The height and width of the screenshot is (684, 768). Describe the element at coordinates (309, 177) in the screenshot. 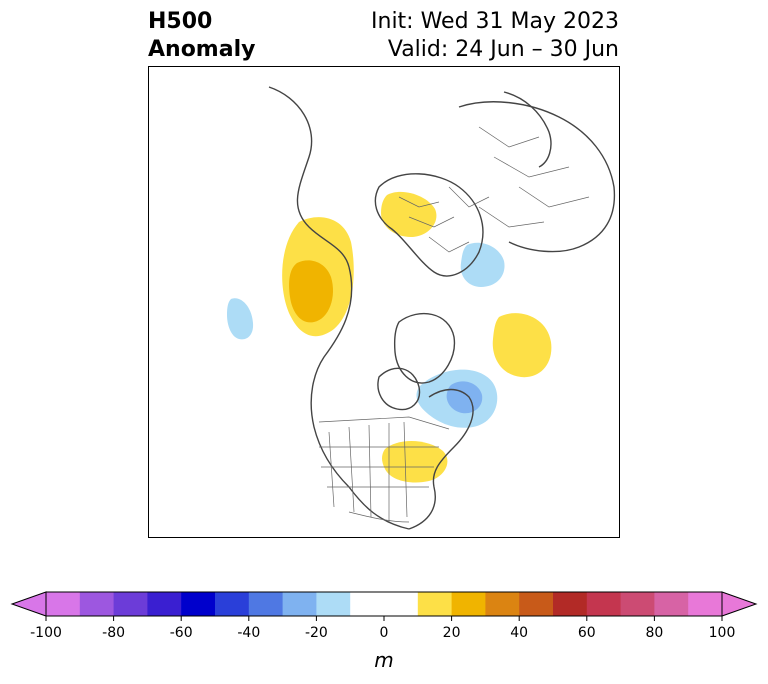

I see `coastline-alaska` at that location.